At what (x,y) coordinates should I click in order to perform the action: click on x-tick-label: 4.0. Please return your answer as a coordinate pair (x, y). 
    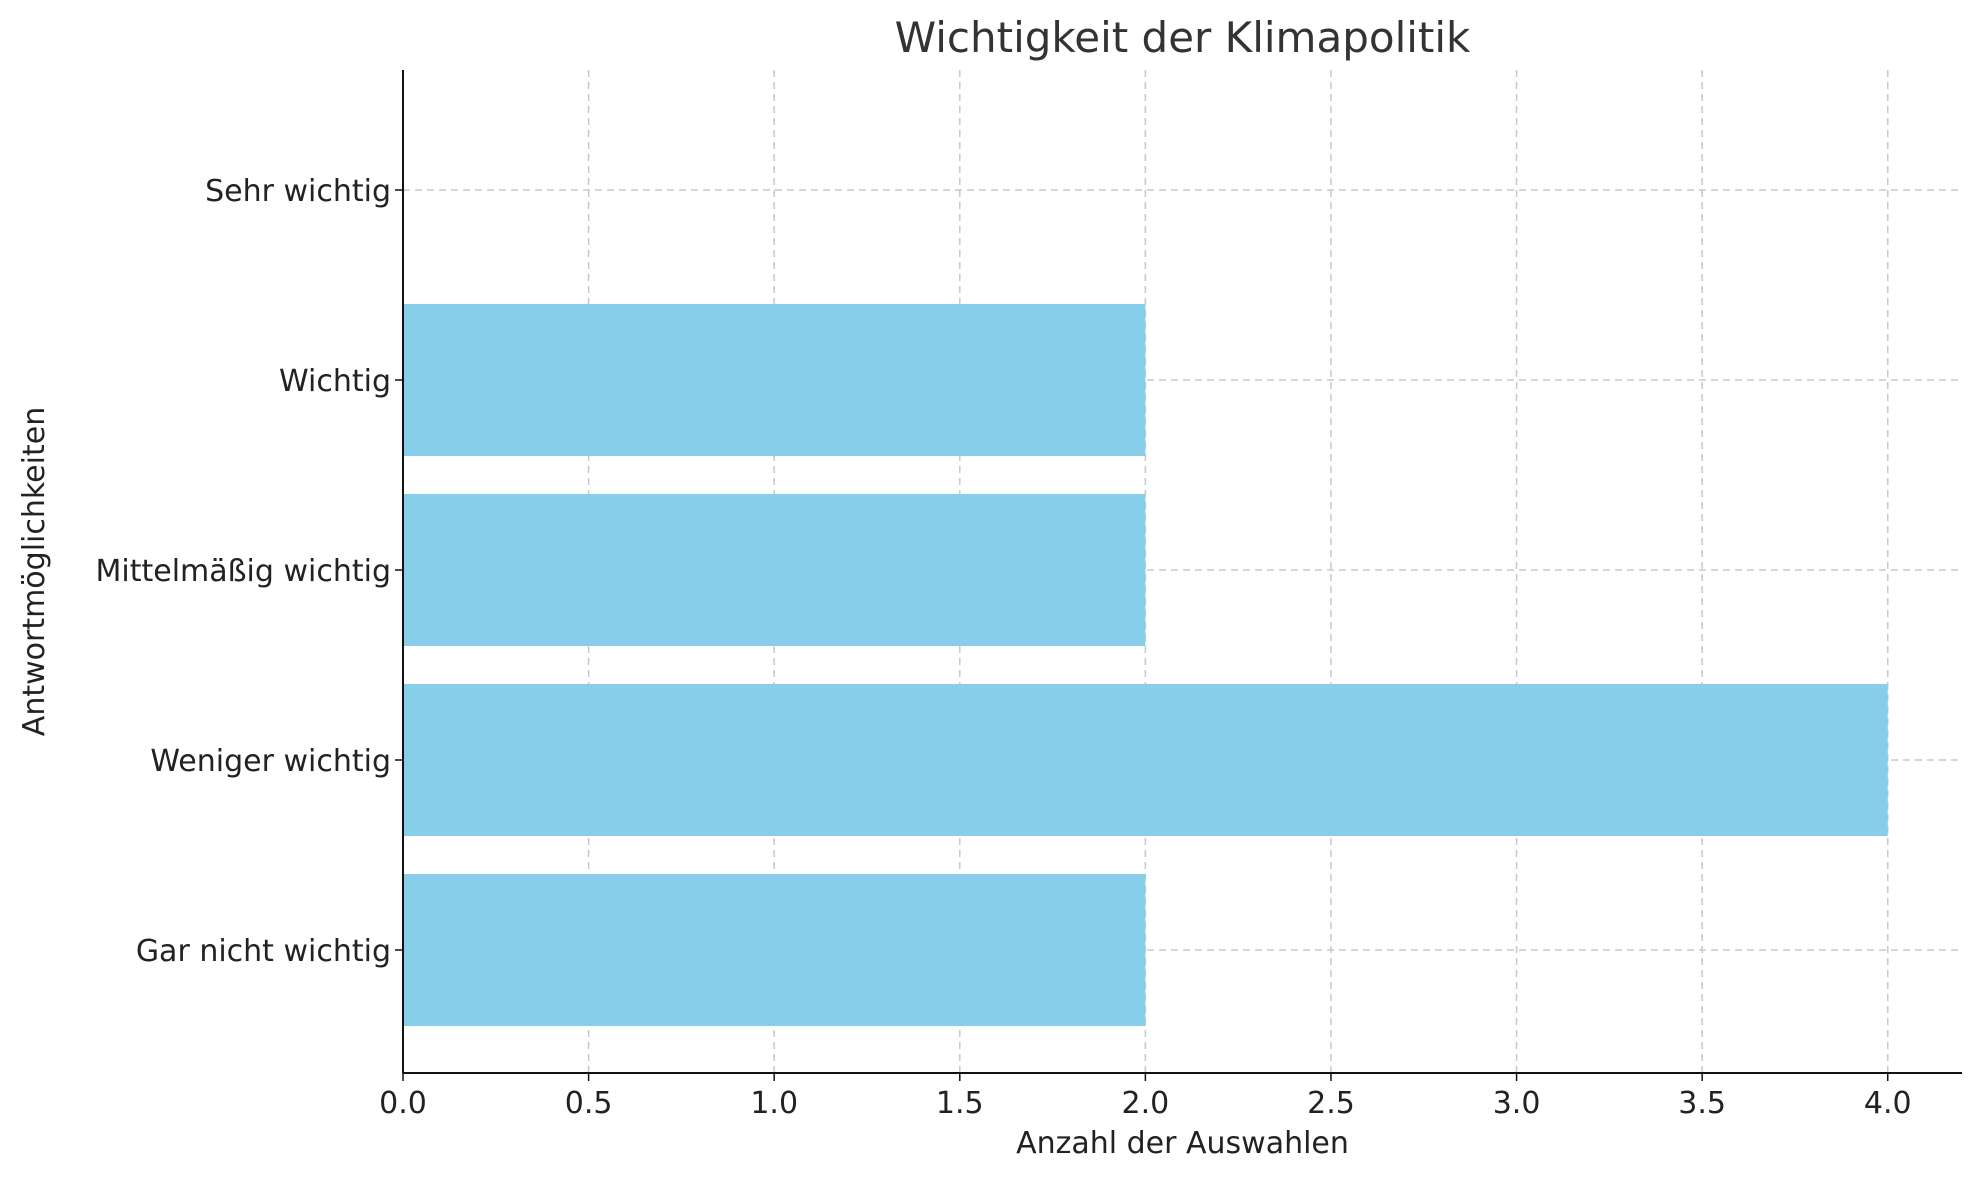
    Looking at the image, I should click on (1888, 1103).